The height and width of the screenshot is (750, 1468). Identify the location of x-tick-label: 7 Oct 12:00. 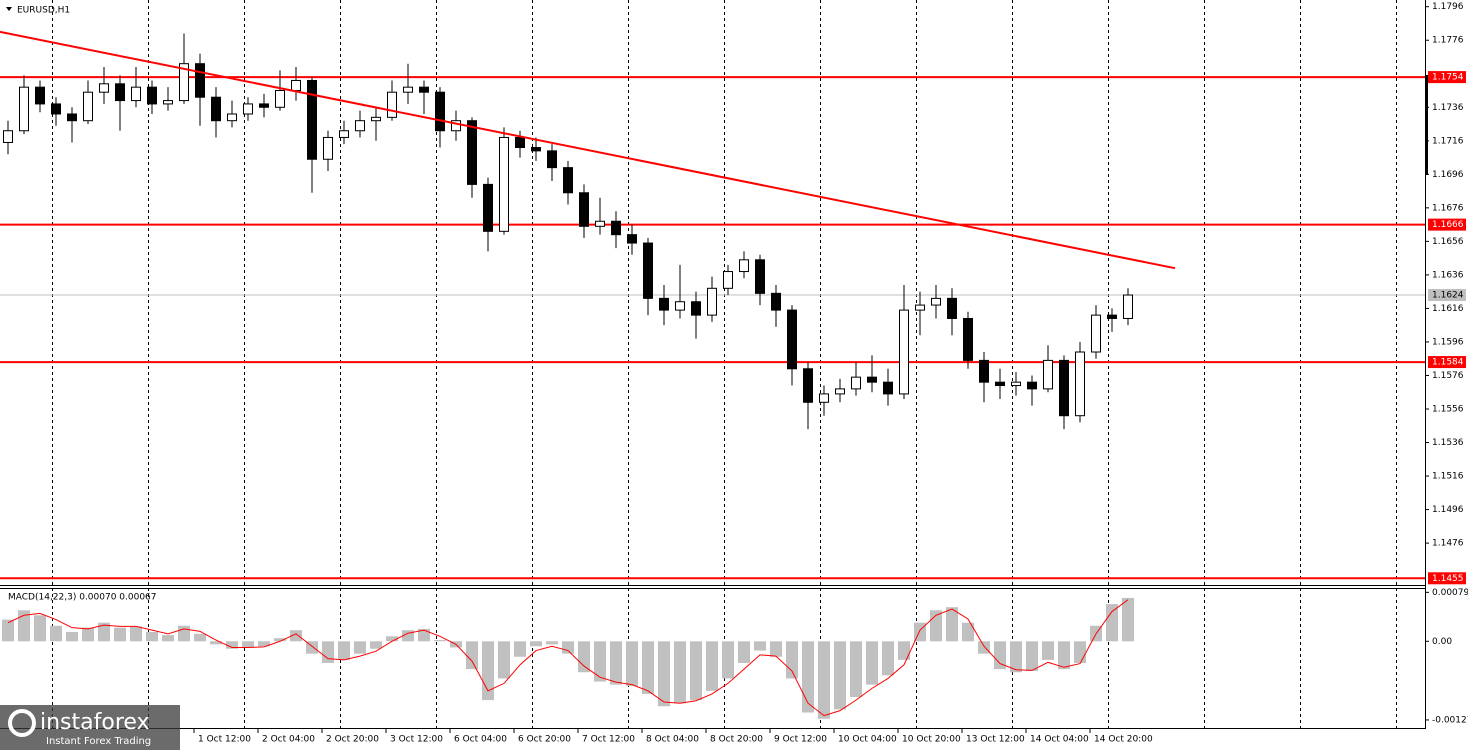
(608, 740).